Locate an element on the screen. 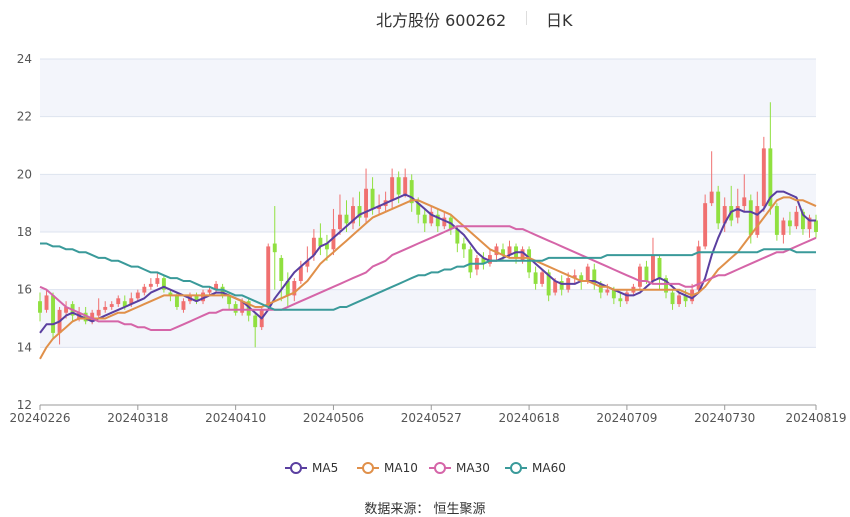  y-tick-label: 20 is located at coordinates (24, 174).